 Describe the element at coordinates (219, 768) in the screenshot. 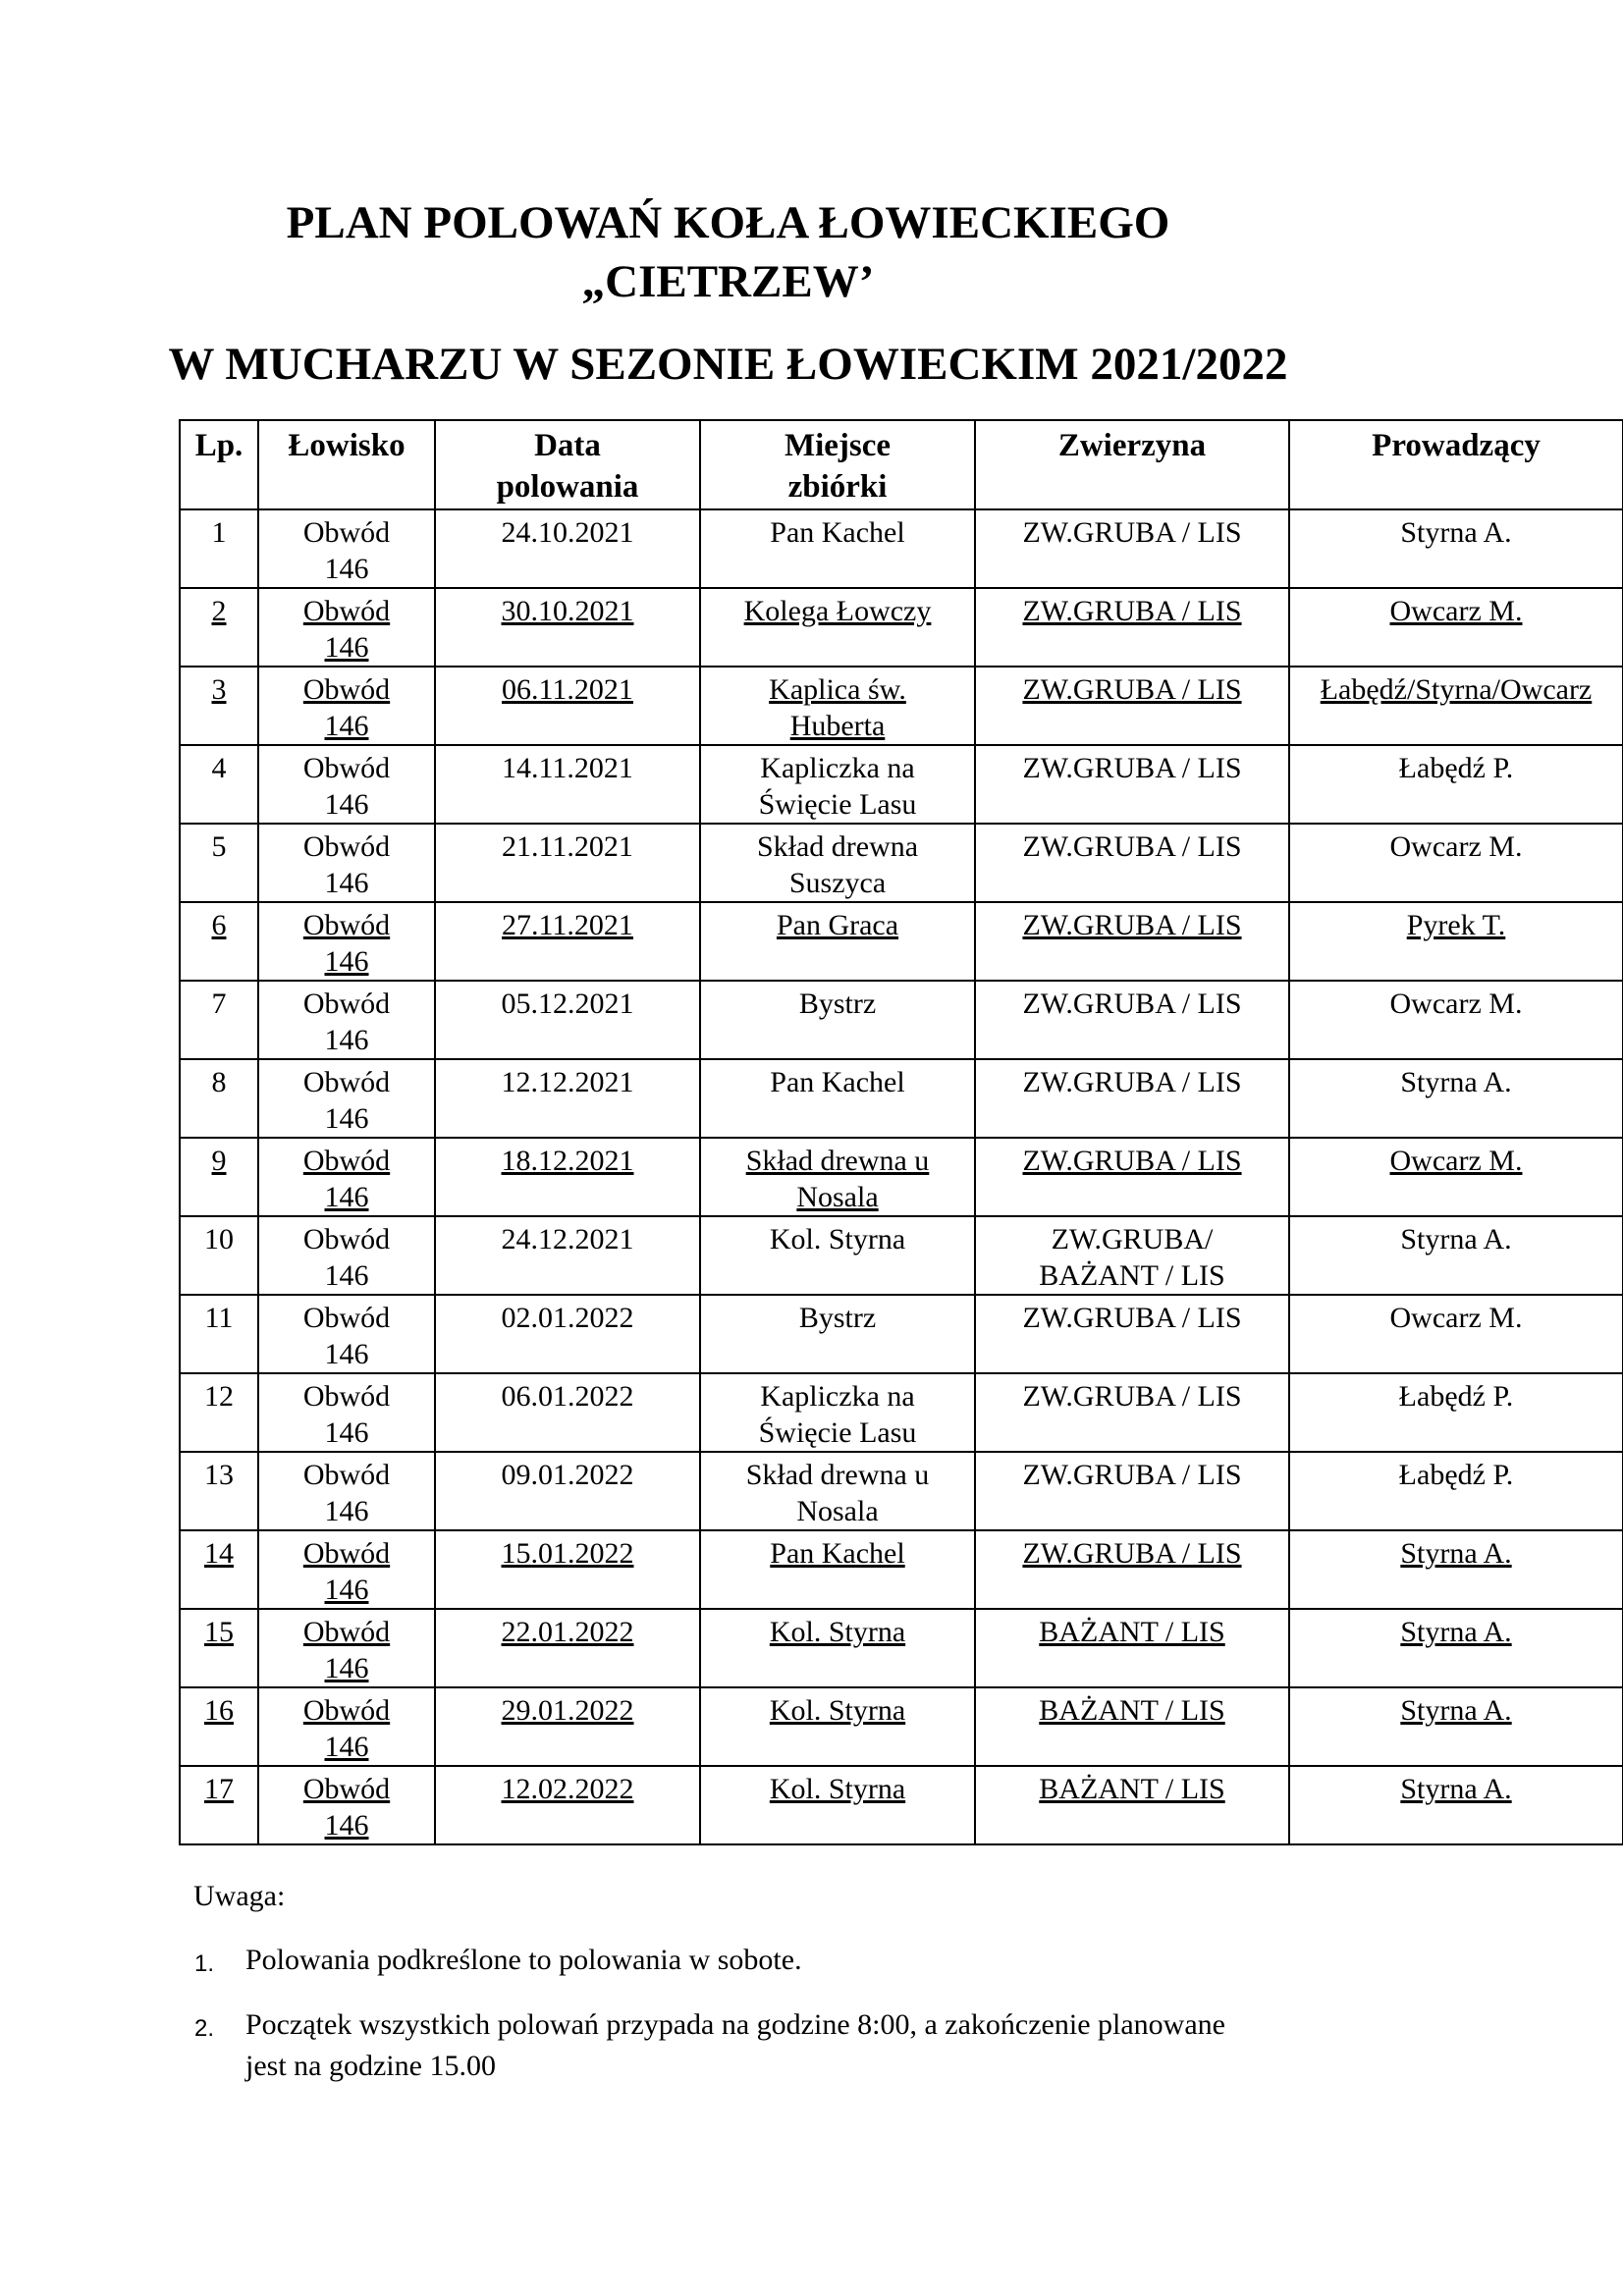

I see `cell-text: 4` at that location.